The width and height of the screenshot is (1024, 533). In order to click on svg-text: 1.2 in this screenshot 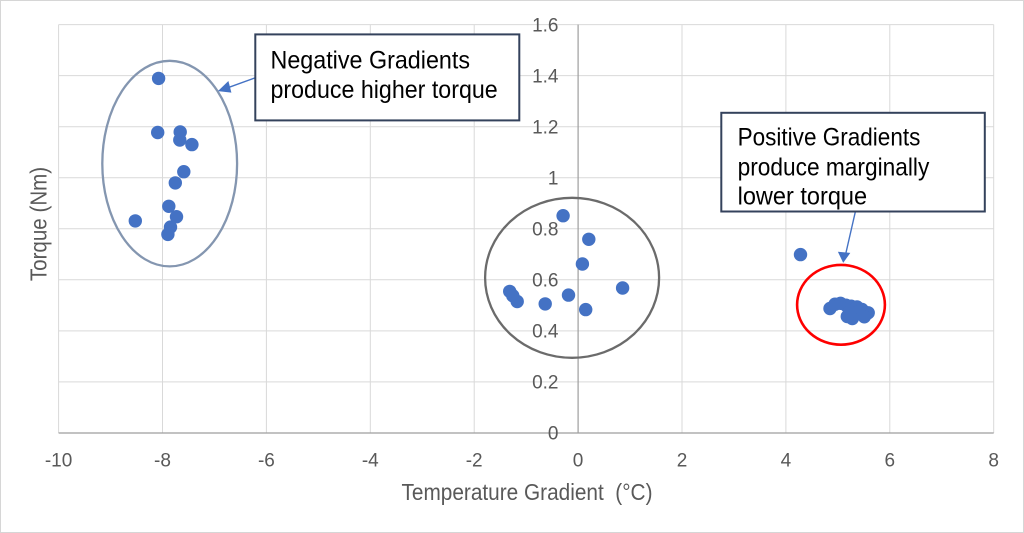, I will do `click(545, 127)`.